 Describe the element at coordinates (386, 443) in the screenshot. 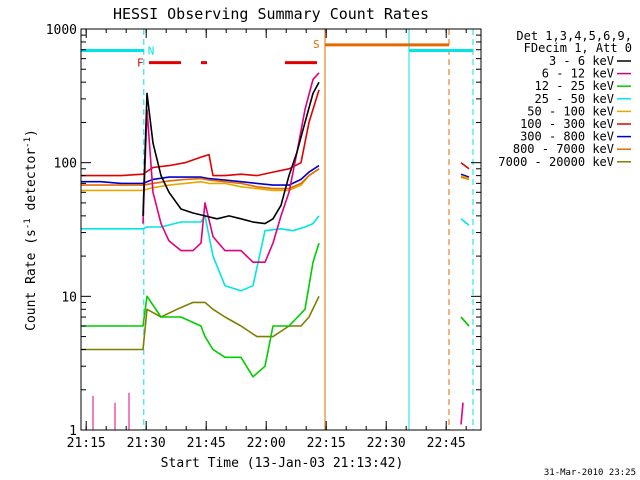

I see `x-tick-label-5: 22:30` at that location.